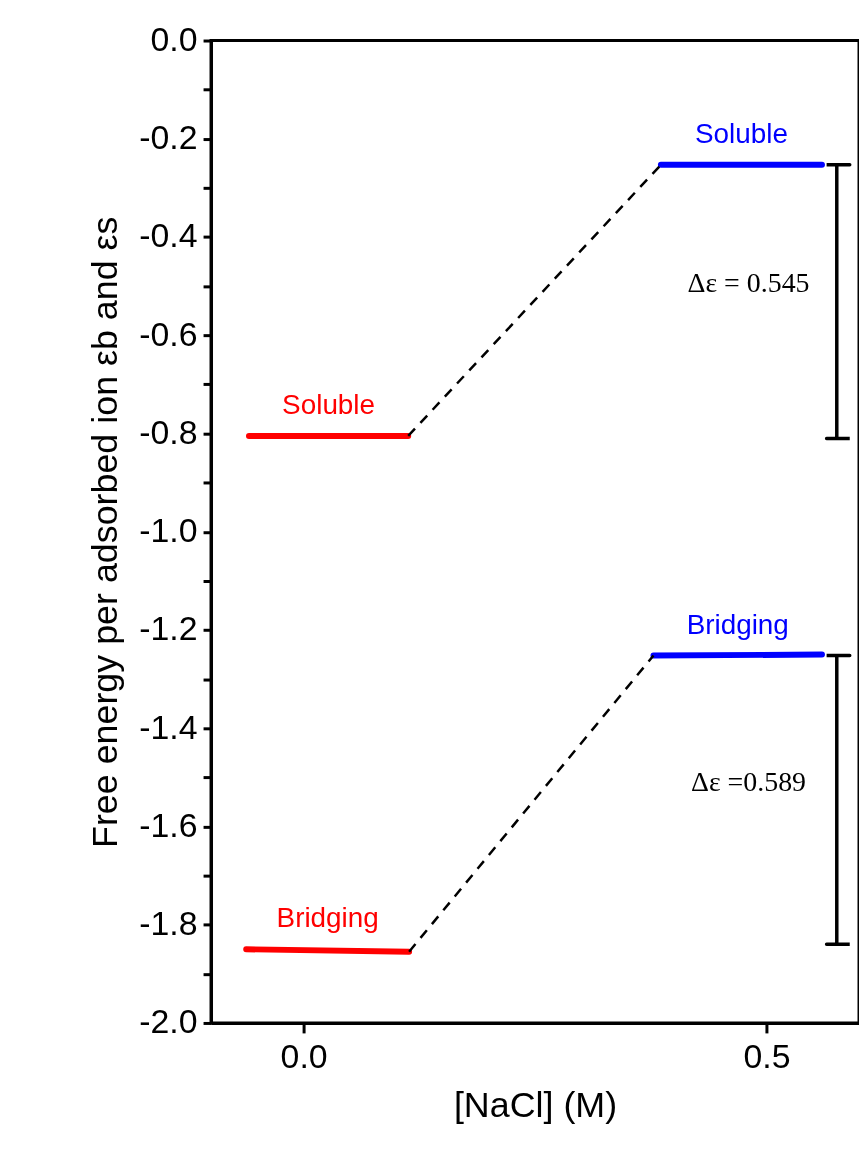 Image resolution: width=859 pixels, height=1165 pixels. I want to click on y-tick-label: -1.6, so click(168, 824).